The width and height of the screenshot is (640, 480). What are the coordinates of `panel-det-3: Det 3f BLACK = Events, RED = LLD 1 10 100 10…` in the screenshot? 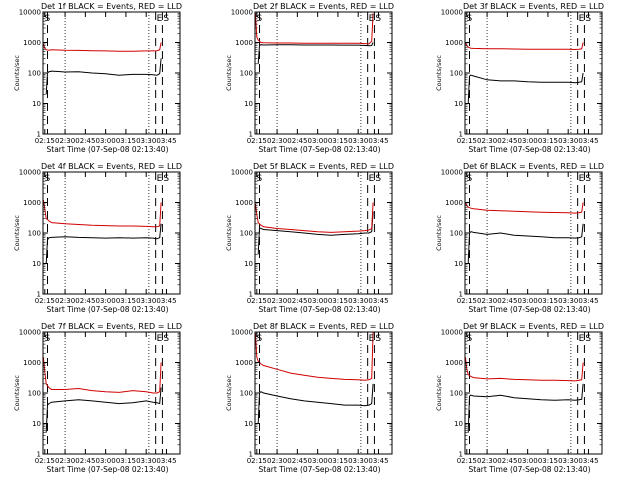 It's located at (519, 78).